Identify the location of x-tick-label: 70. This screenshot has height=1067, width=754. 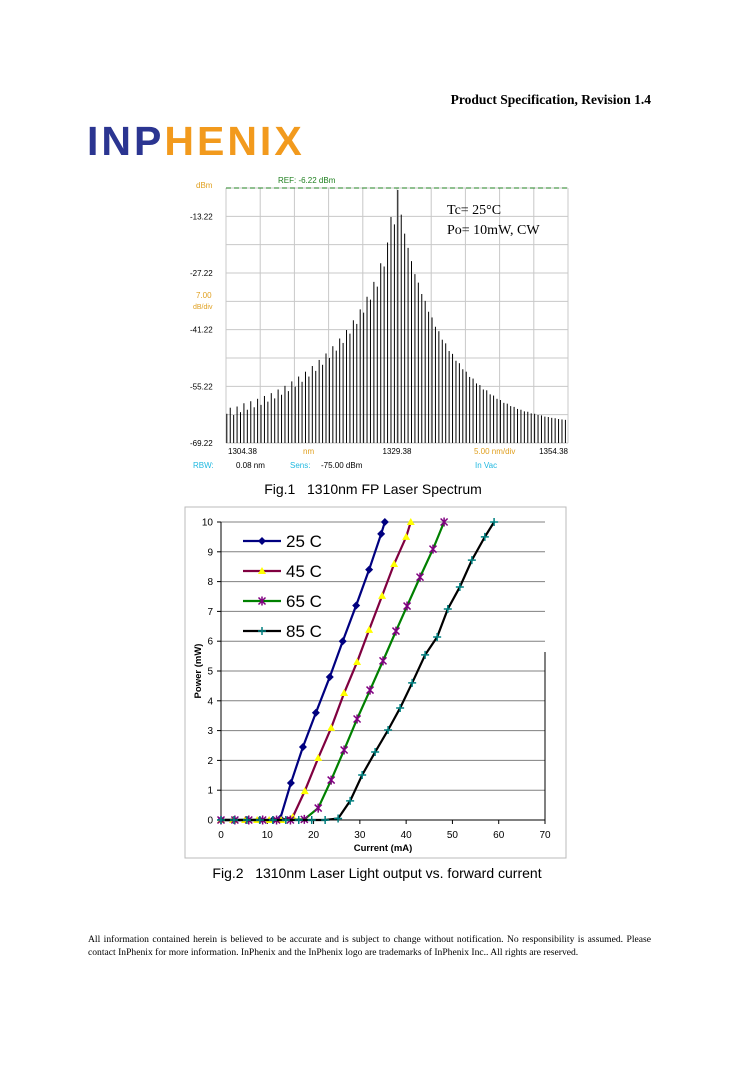
(545, 835).